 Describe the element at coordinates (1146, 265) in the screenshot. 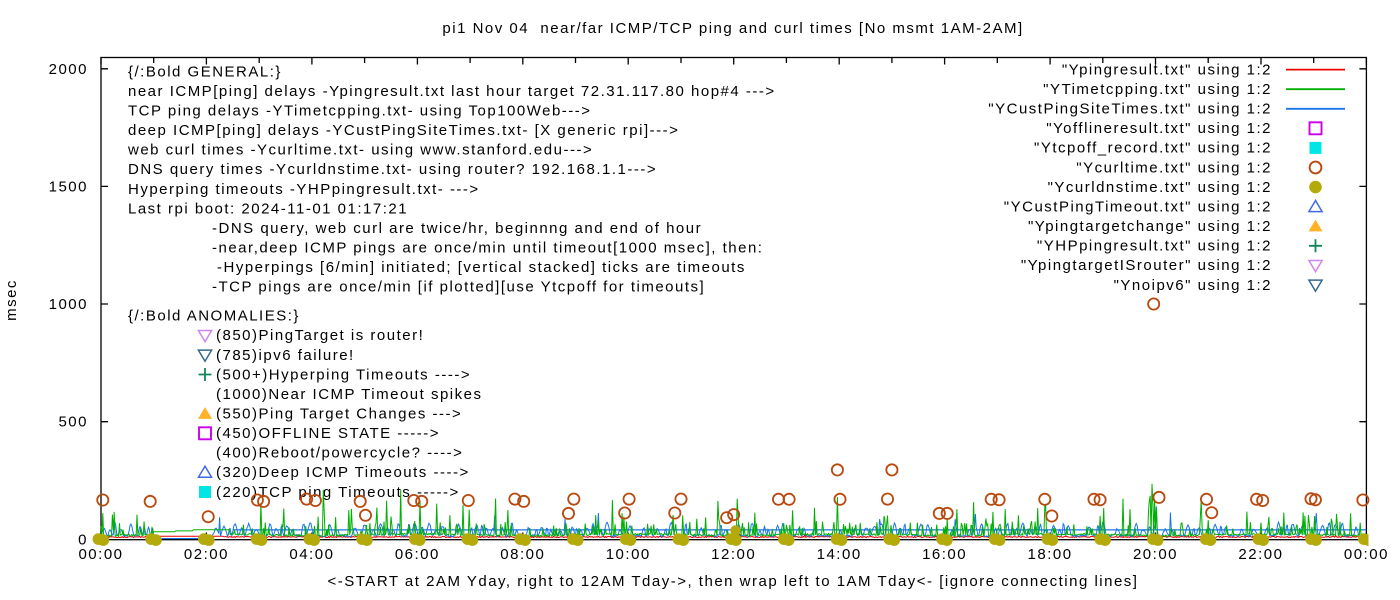

I see `svg-text:"YpingtargetISrouter" using 1:: "YpingtargetISrouter" using 1:2` at that location.